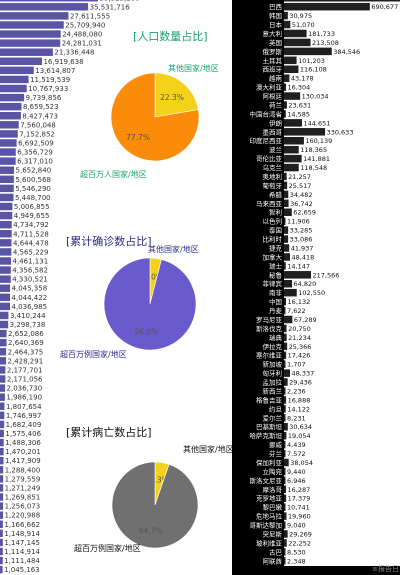  Describe the element at coordinates (300, 534) in the screenshot. I see `deaths-bar-value-label: 29,269` at that location.